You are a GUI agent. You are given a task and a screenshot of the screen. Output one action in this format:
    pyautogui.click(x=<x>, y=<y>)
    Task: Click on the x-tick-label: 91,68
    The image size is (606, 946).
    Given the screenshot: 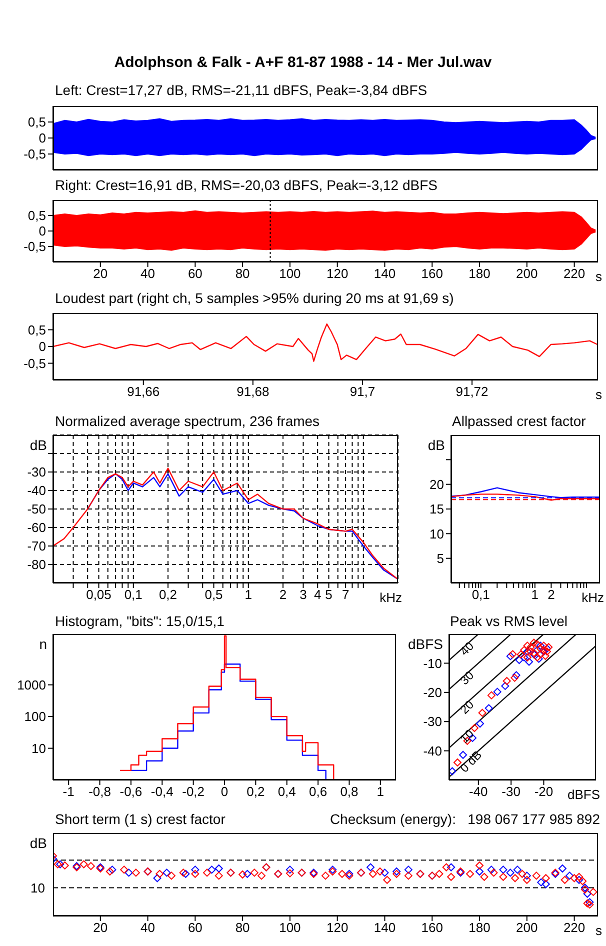 What is the action you would take?
    pyautogui.click(x=253, y=392)
    